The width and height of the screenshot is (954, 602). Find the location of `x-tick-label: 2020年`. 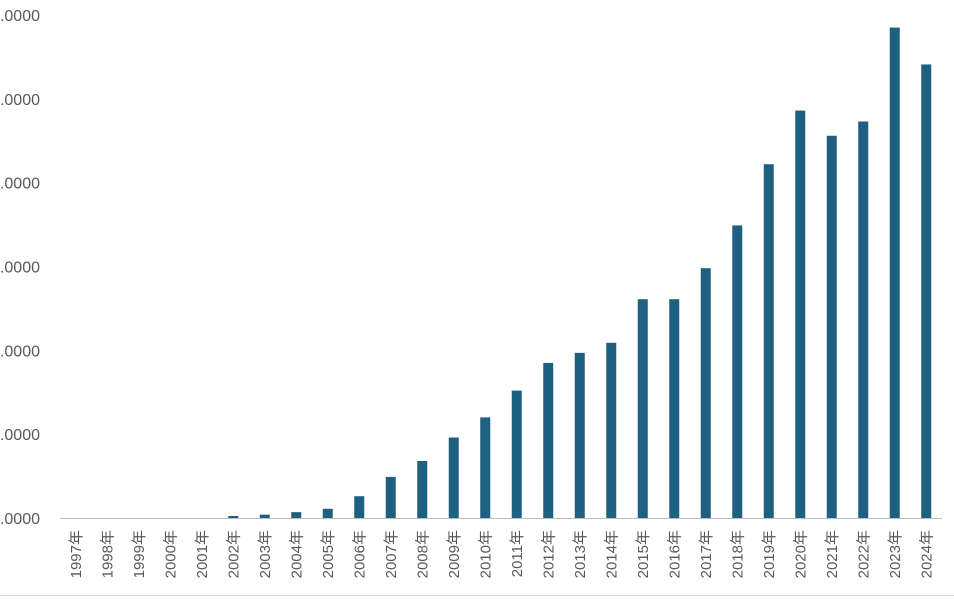

x-tick-label: 2020年 is located at coordinates (800, 554).